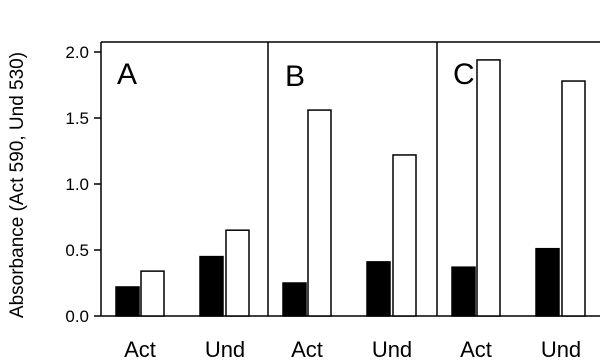  Describe the element at coordinates (237, 273) in the screenshot. I see `bar-a-und-open` at that location.